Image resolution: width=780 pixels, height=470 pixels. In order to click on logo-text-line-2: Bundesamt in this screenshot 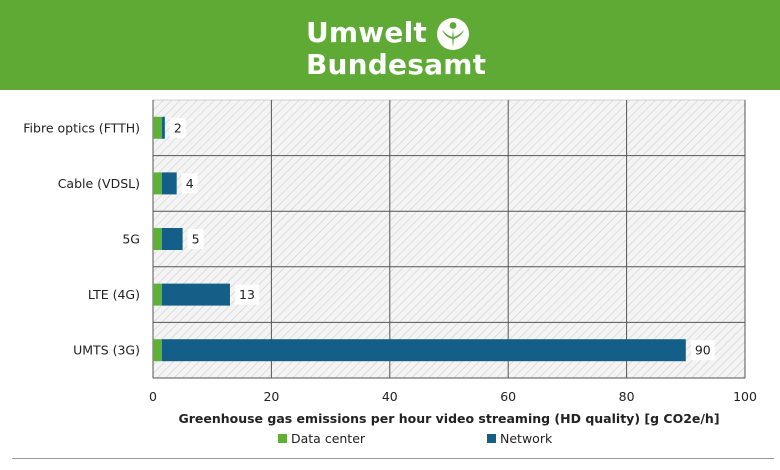, I will do `click(396, 64)`.